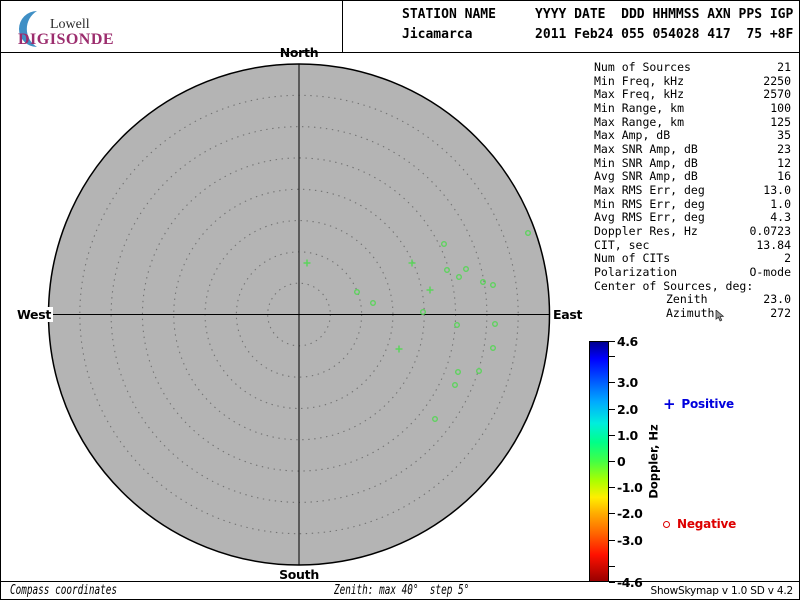  Describe the element at coordinates (669, 404) in the screenshot. I see `plus-icon: +` at that location.